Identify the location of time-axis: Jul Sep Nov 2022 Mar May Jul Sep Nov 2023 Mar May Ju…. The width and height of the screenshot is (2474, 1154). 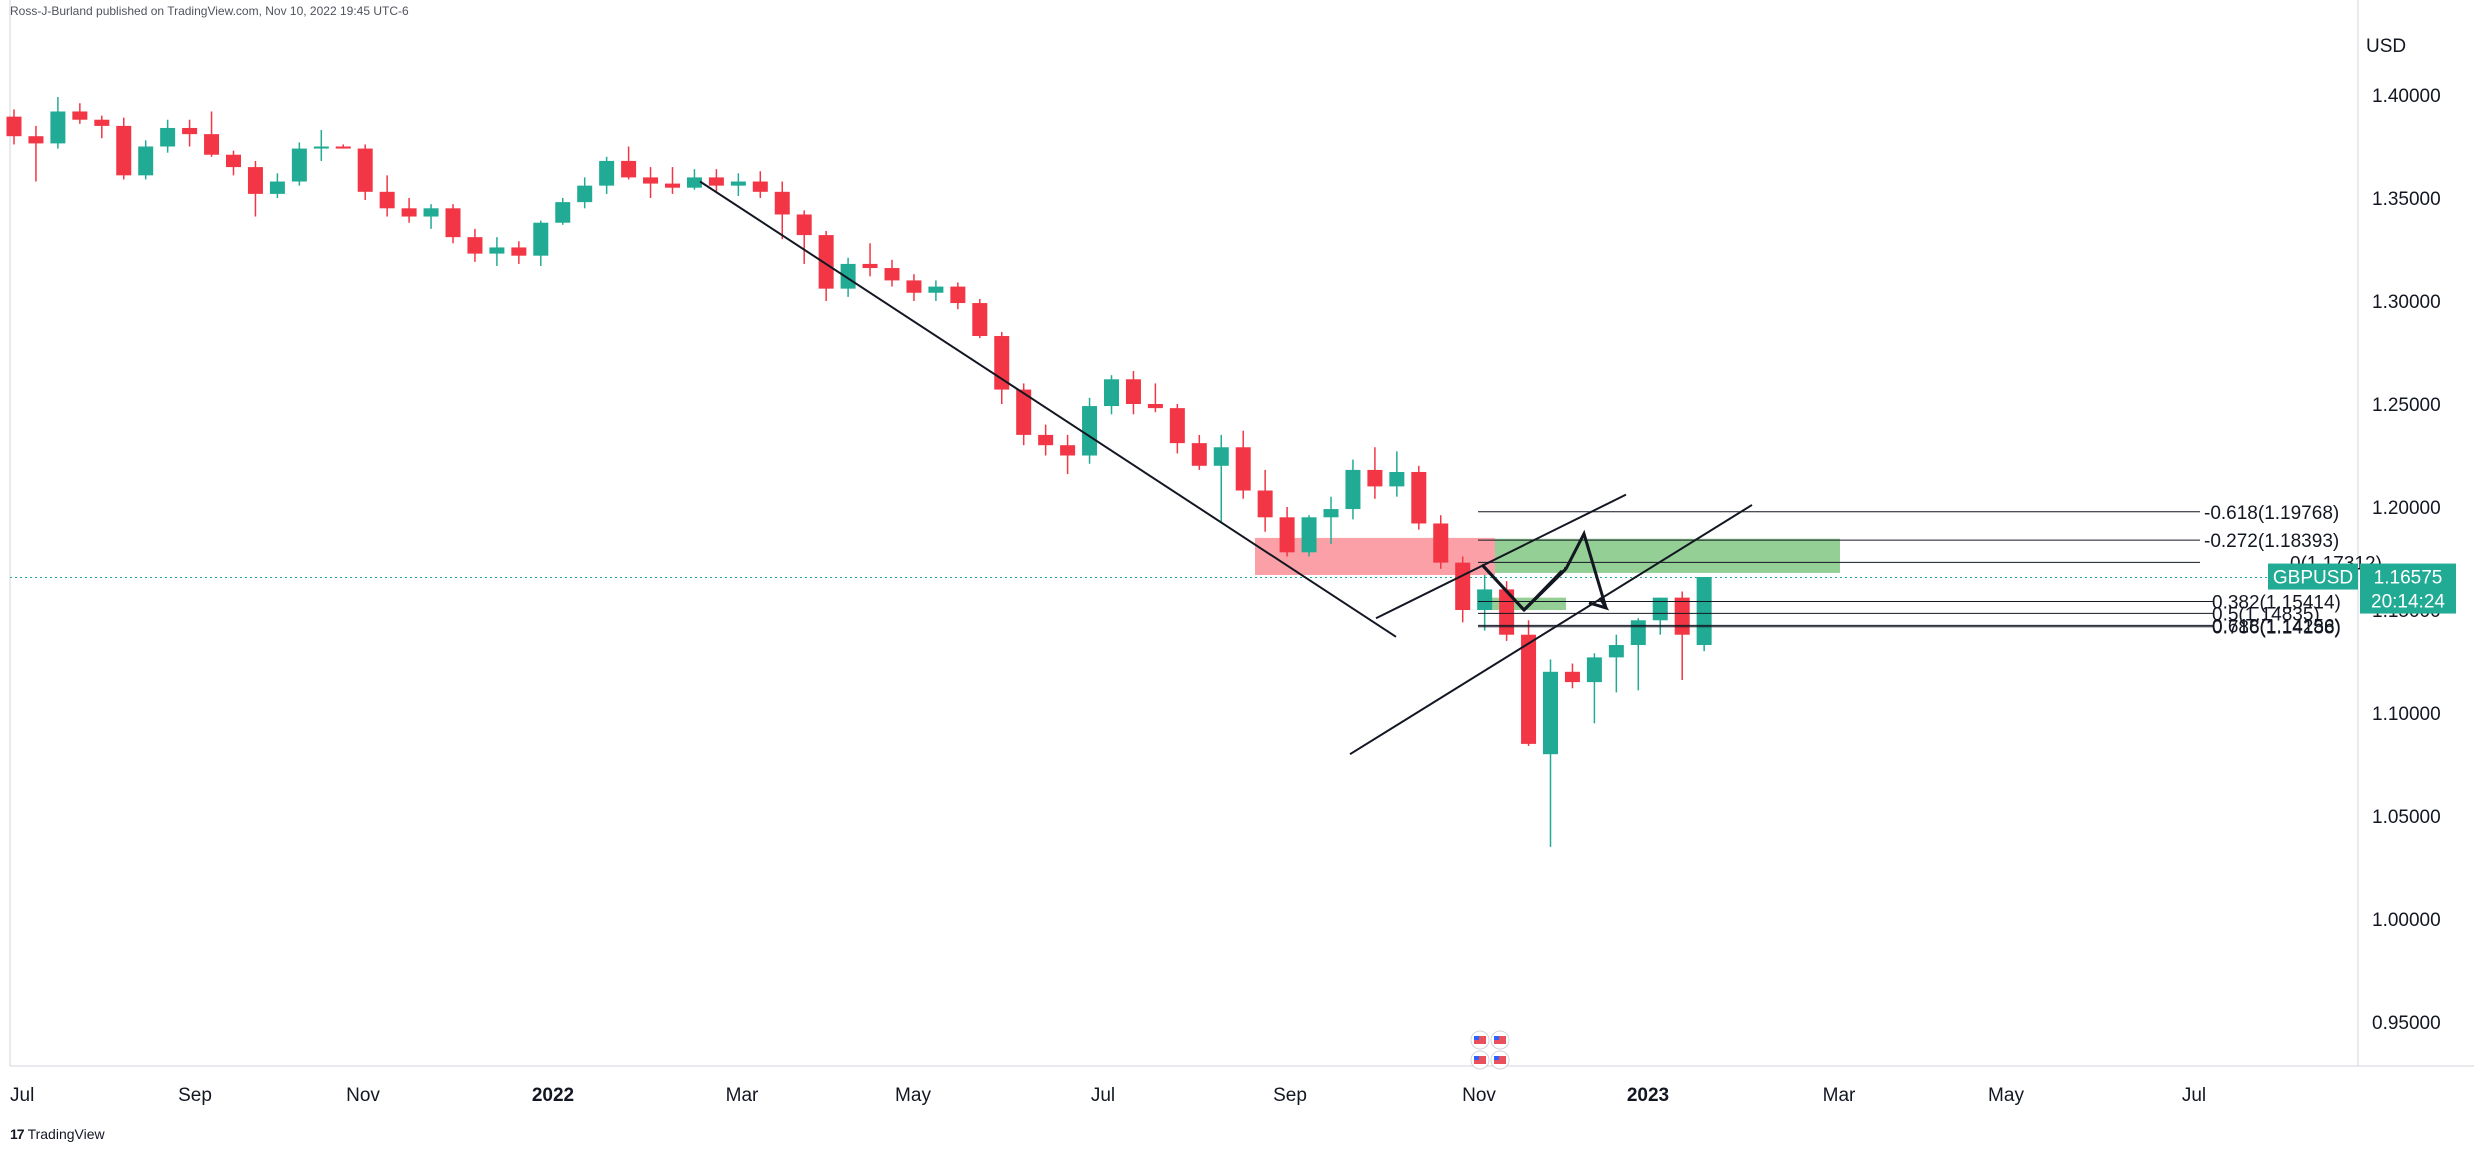
(1108, 1095).